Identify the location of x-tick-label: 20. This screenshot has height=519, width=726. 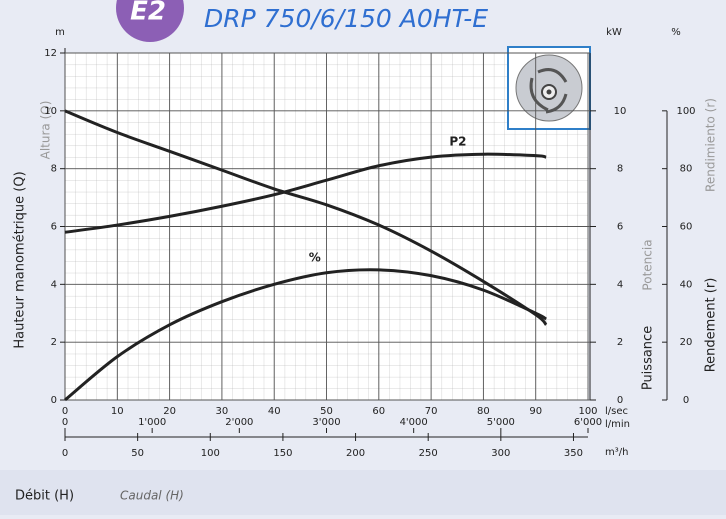
(169, 411).